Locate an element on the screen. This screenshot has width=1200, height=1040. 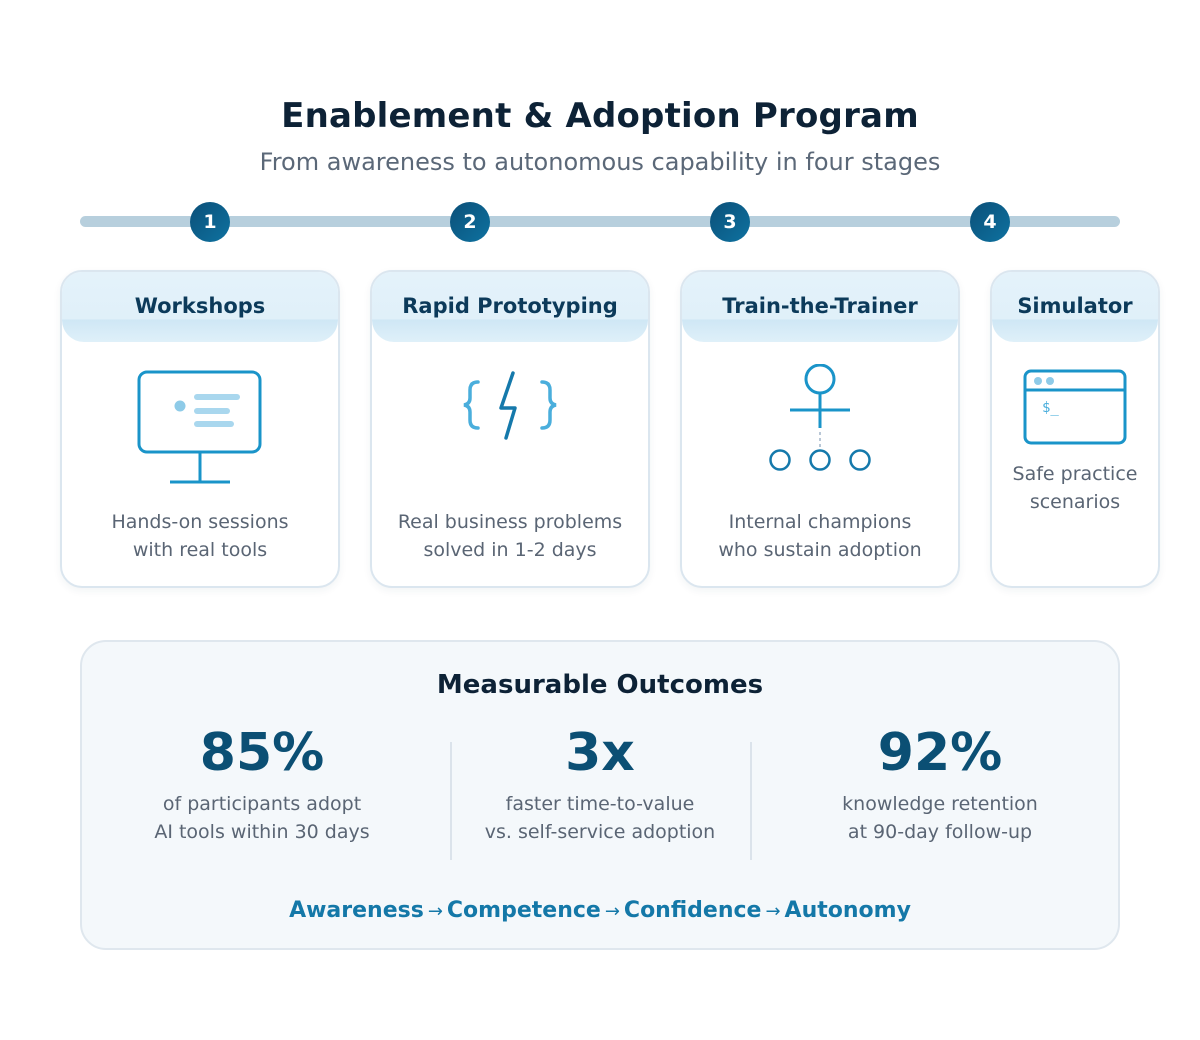
step-marker-3: 3 is located at coordinates (730, 222).